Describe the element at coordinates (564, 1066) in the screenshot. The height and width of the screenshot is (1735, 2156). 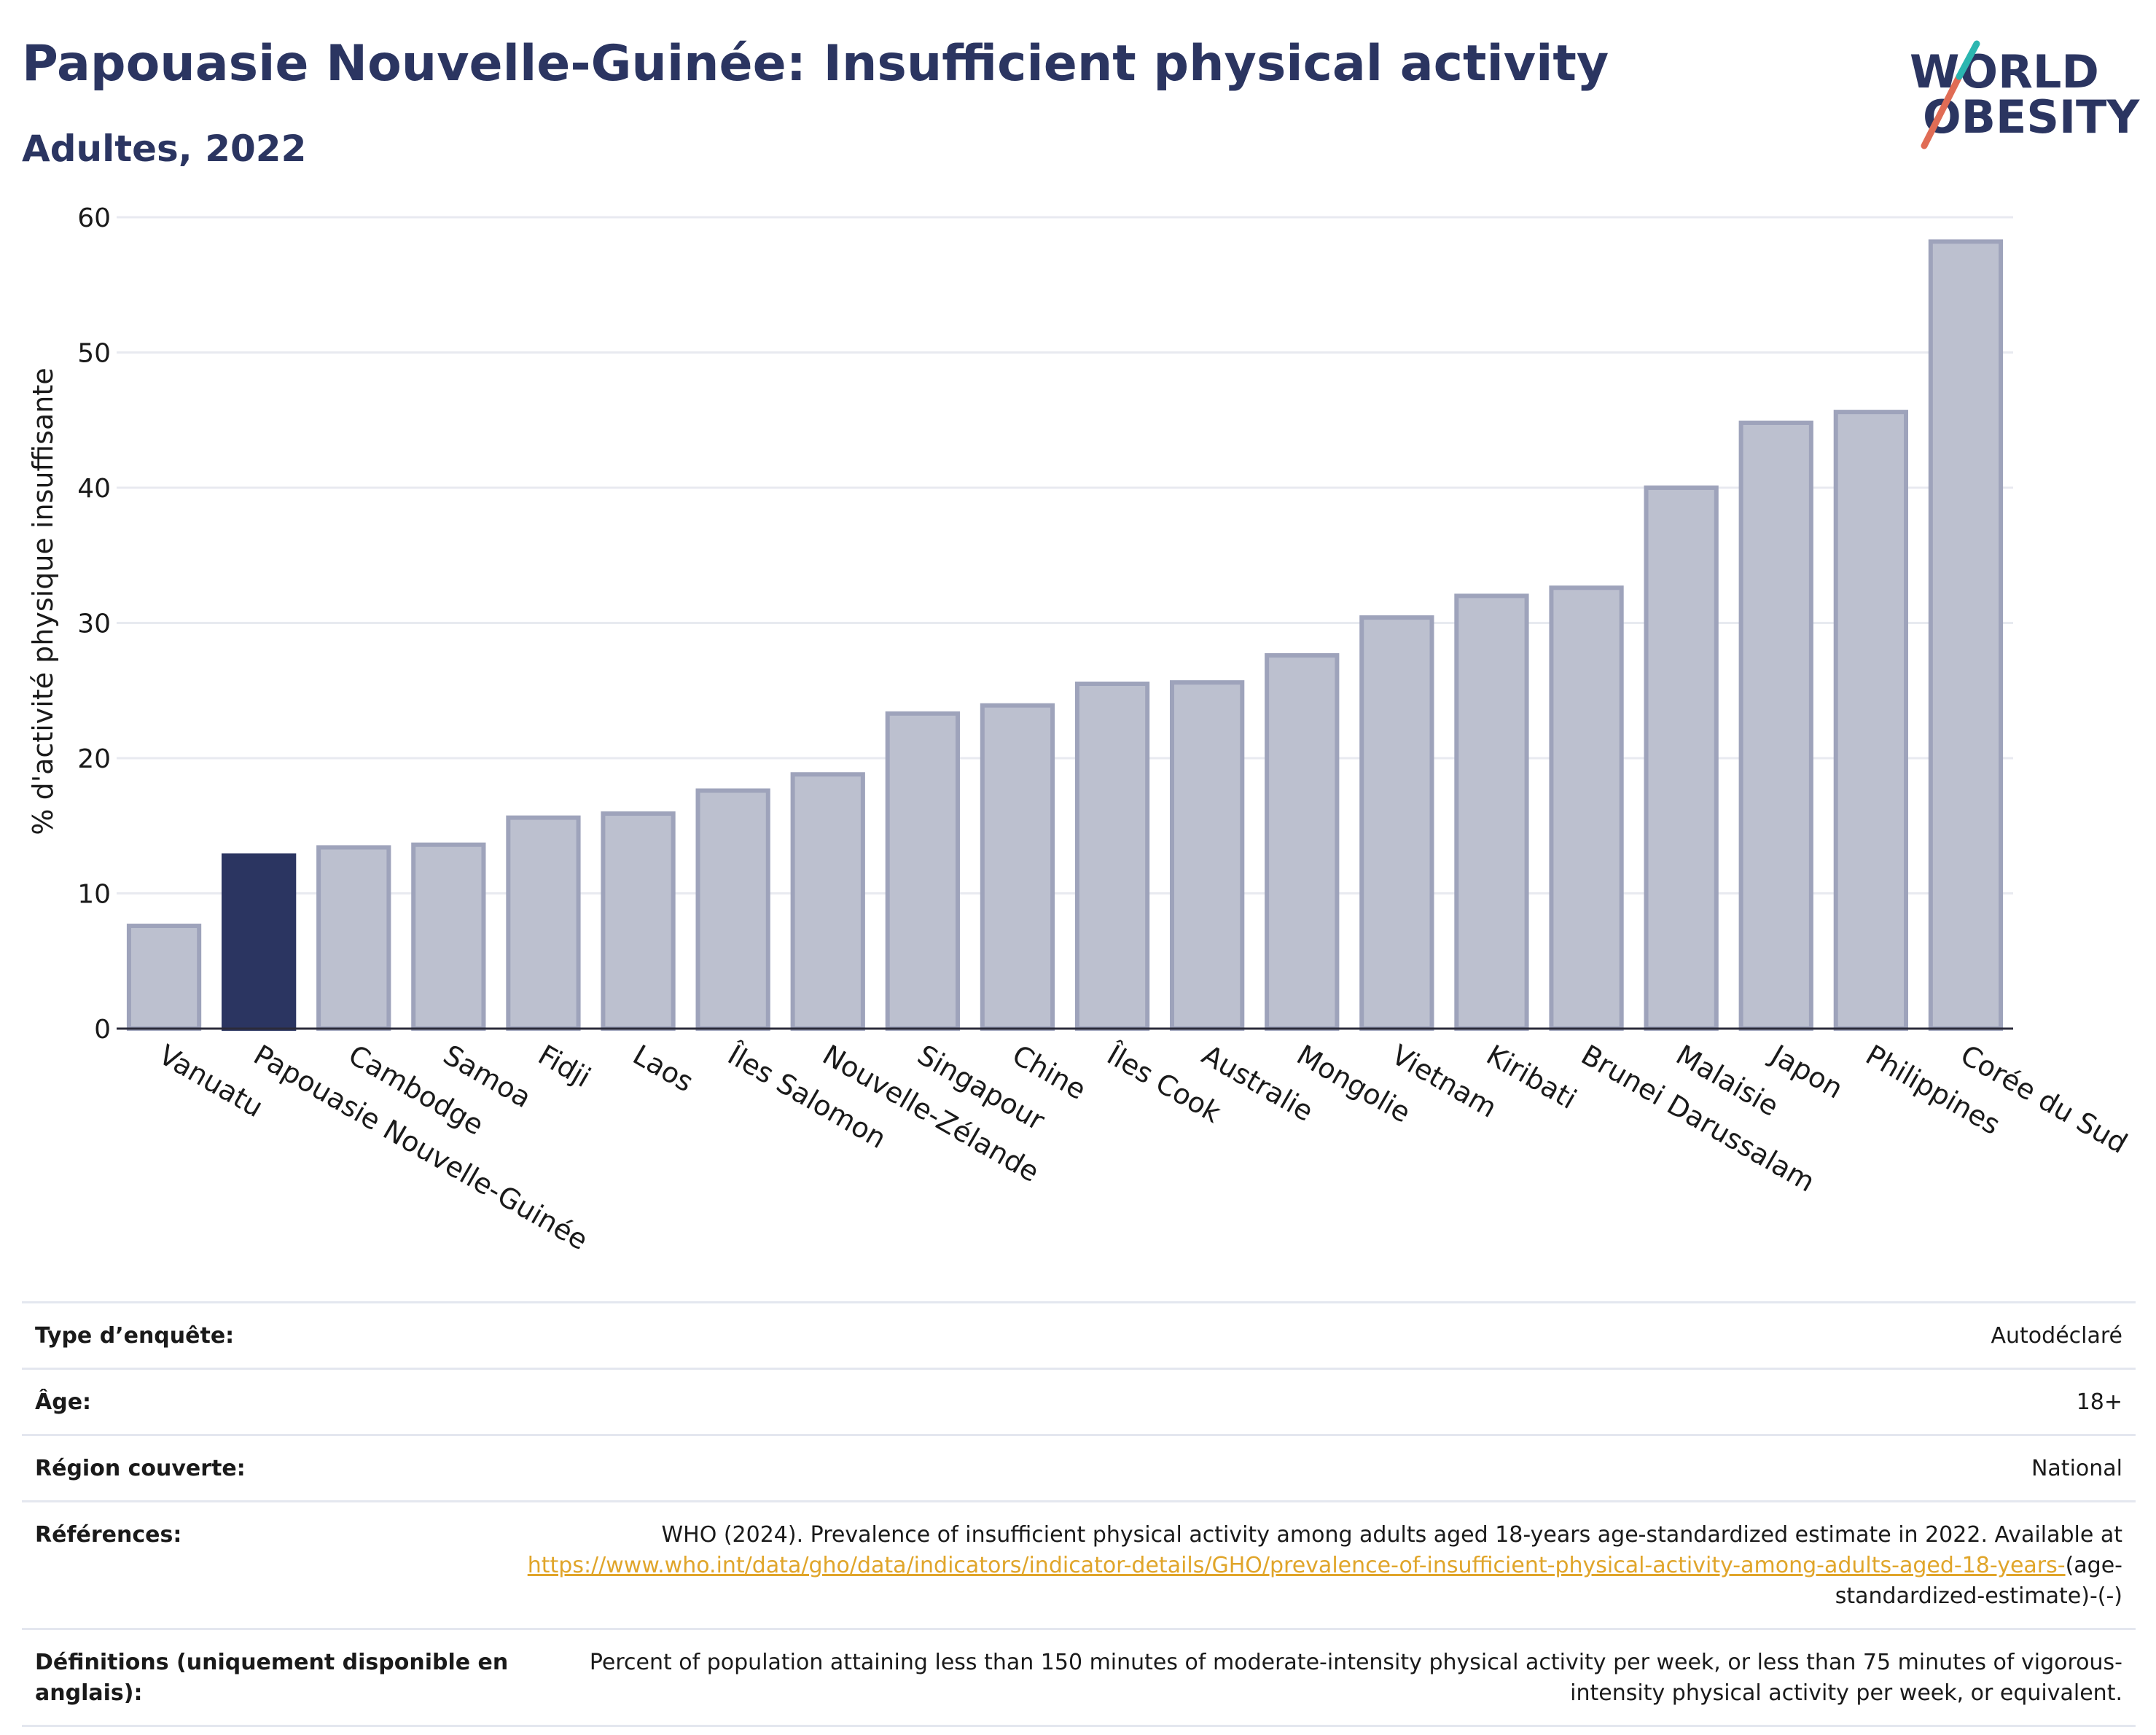
I see `x-tick-label: Fidji` at that location.